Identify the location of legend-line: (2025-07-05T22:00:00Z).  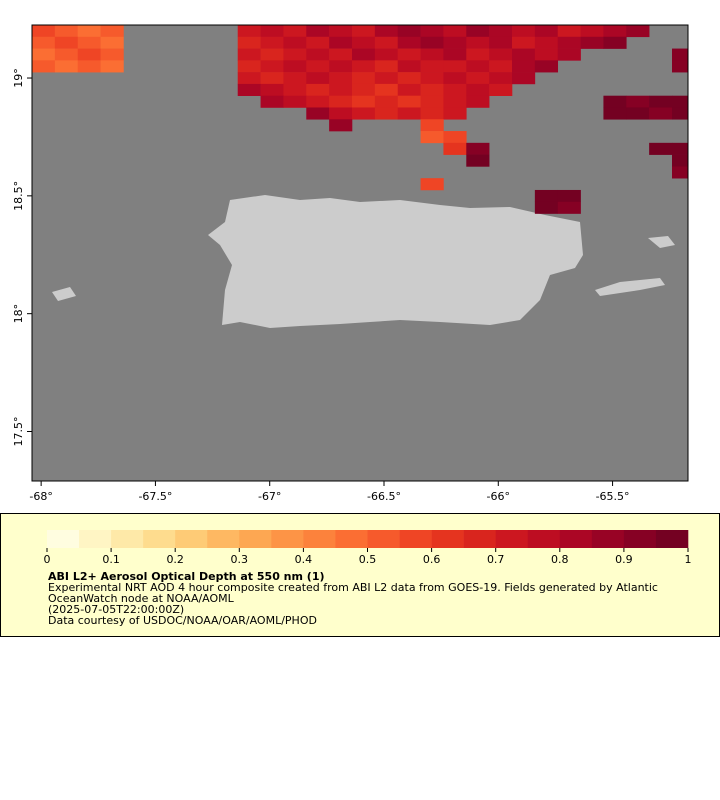
(116, 609).